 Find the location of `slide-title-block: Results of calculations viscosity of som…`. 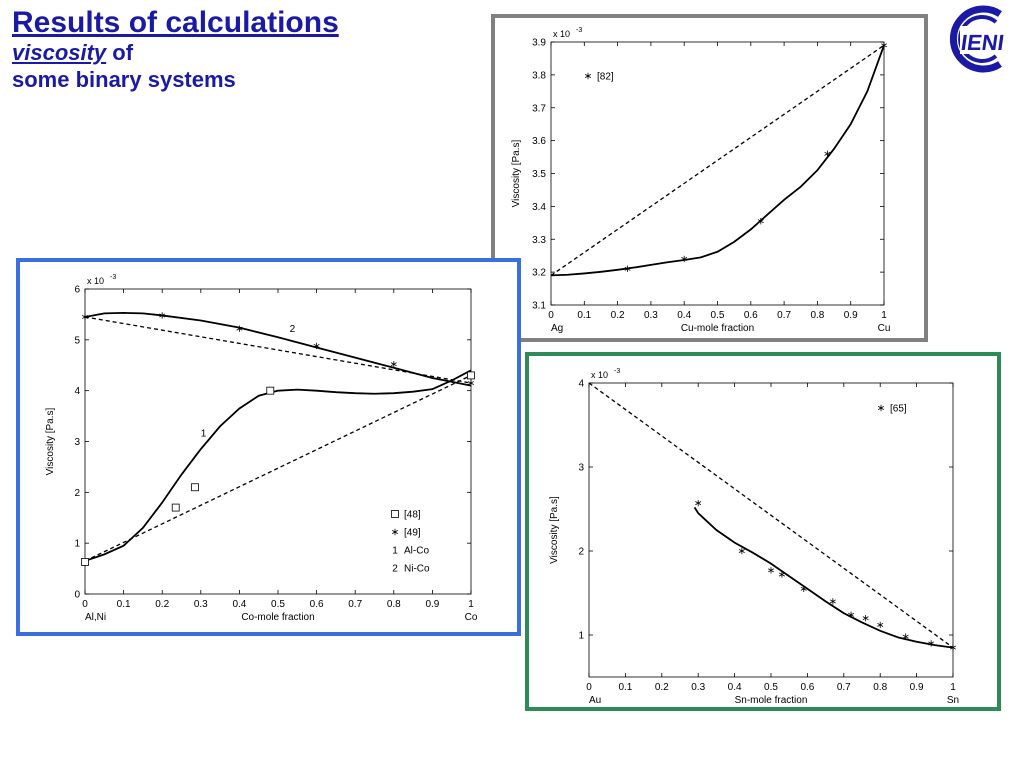

slide-title-block: Results of calculations viscosity of som… is located at coordinates (175, 50).